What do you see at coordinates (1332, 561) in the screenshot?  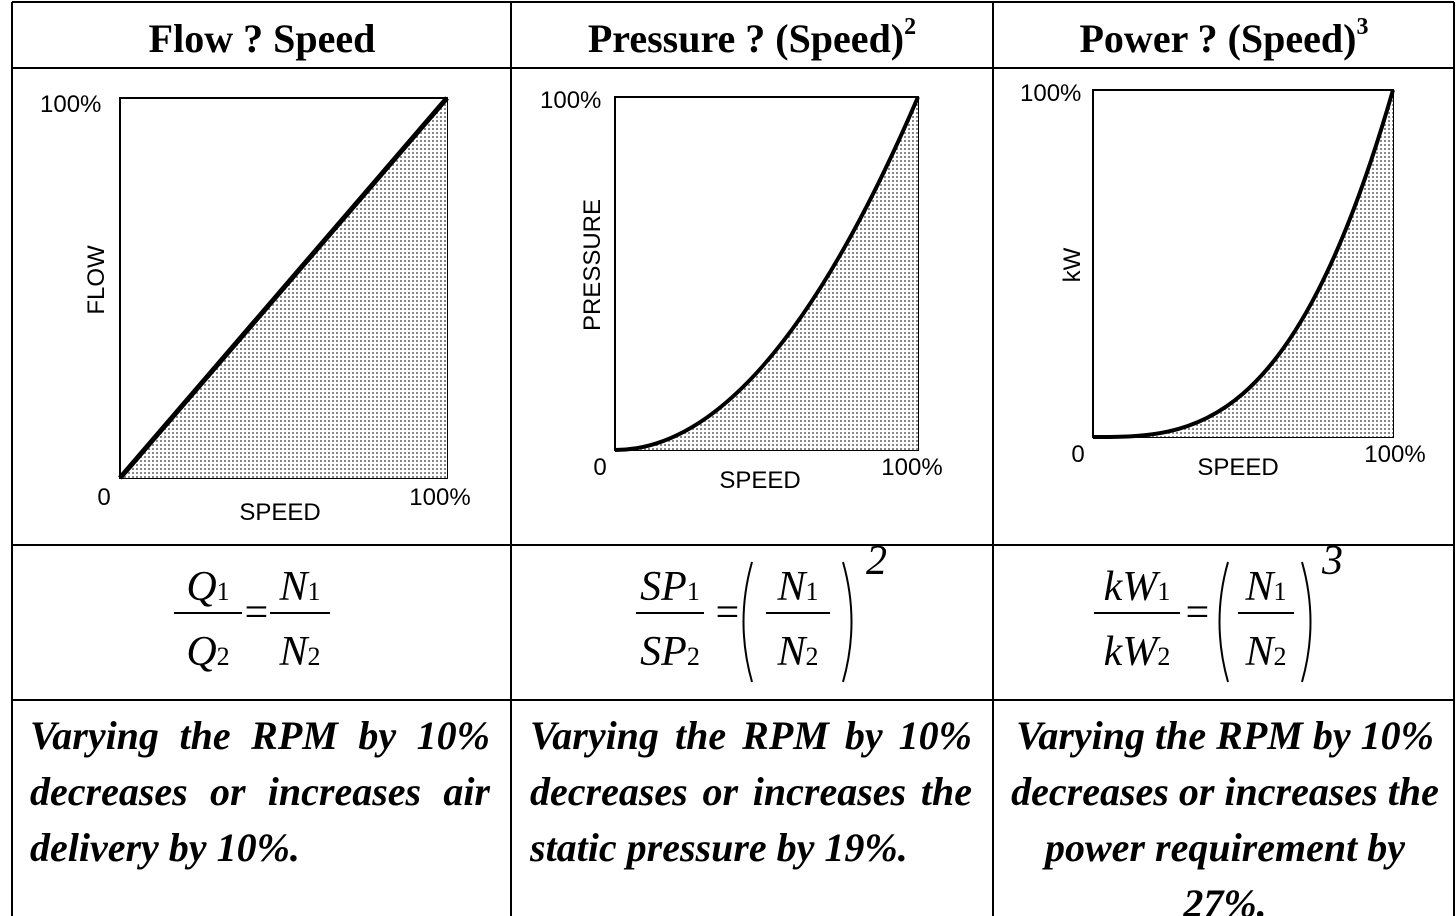 I see `exponent: 3` at bounding box center [1332, 561].